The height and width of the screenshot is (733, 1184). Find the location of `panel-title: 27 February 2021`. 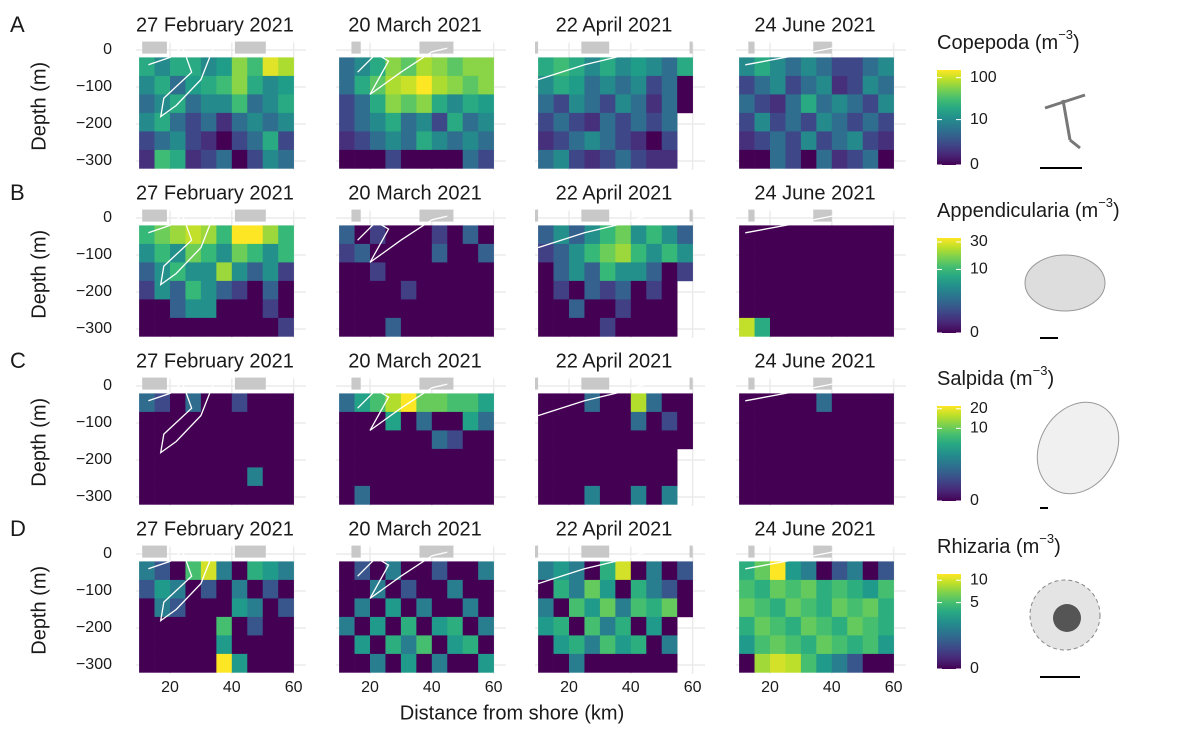

panel-title: 27 February 2021 is located at coordinates (215, 25).